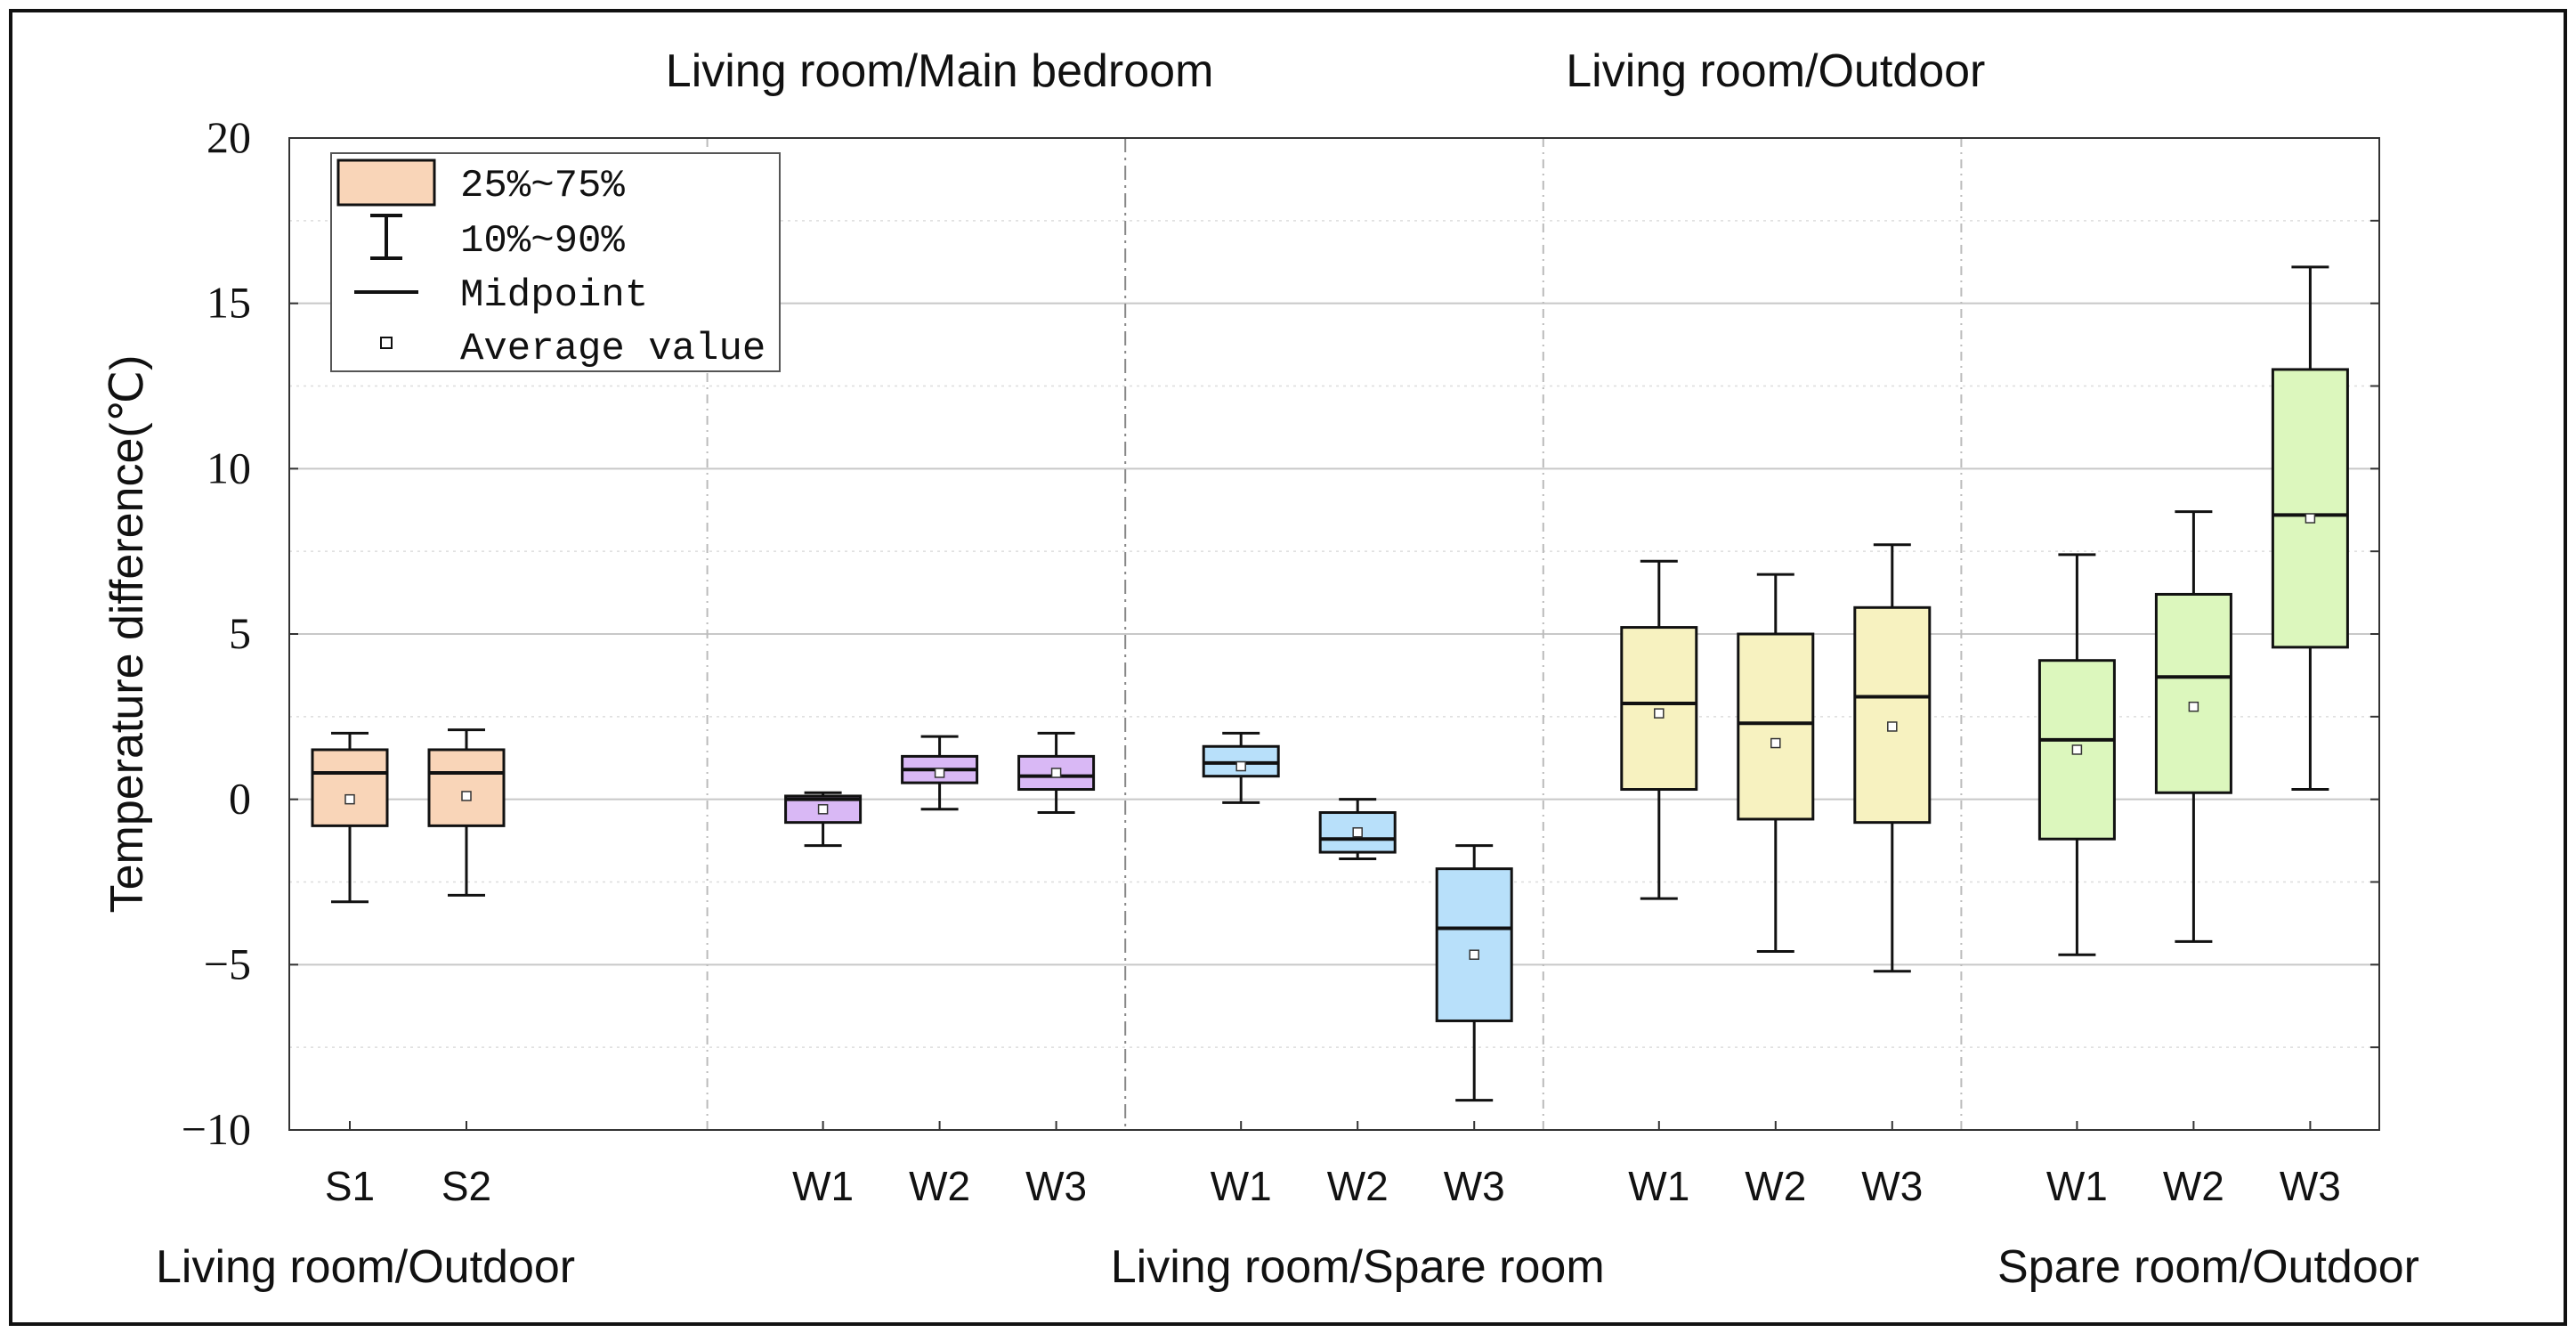  I want to click on box-3-w2, so click(1358, 829).